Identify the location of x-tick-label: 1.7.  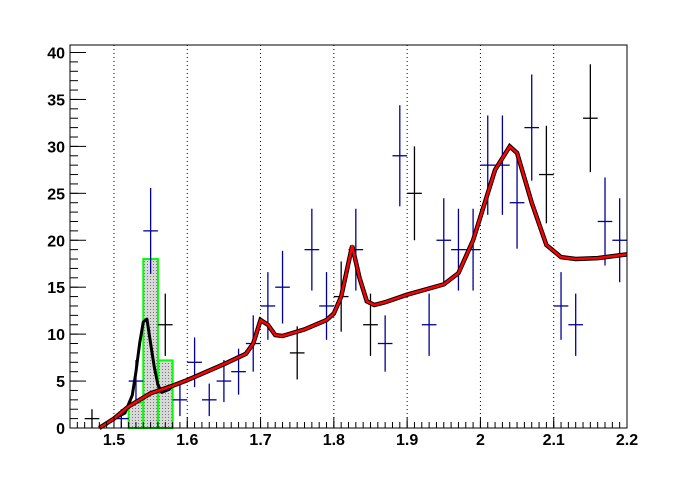
(260, 440).